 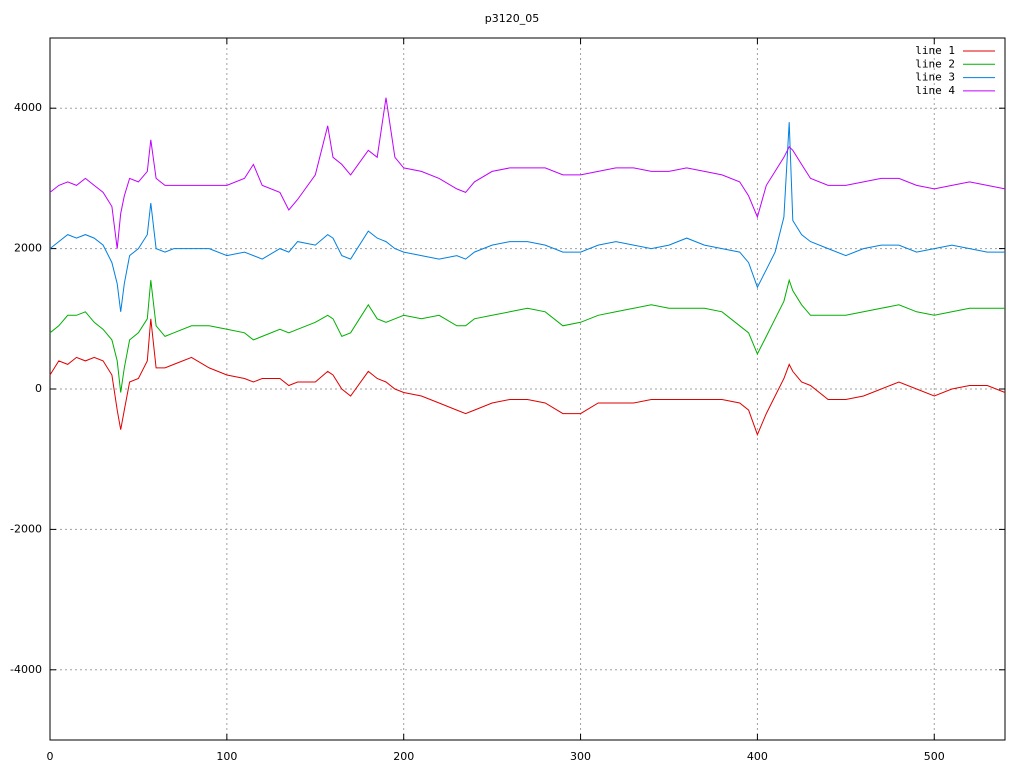 I want to click on legend-label: line 1, so click(x=935, y=50).